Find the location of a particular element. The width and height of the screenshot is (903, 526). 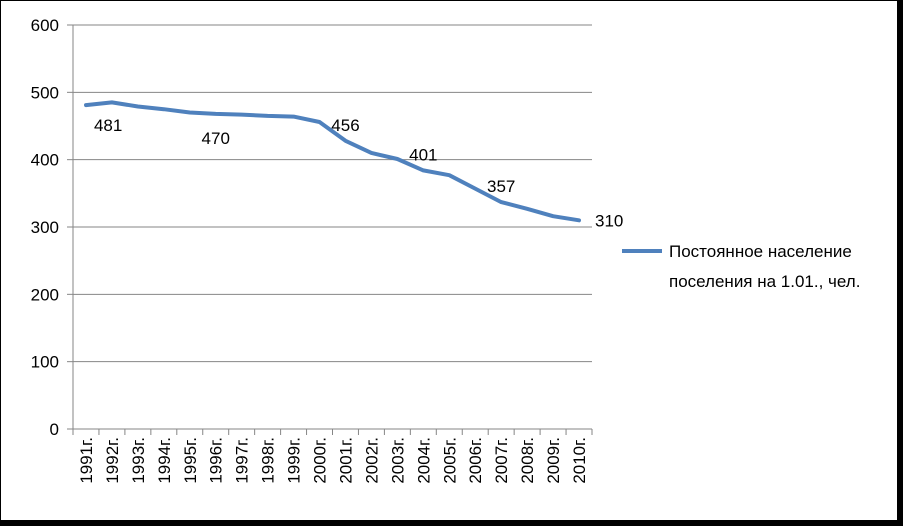

x-tick-label: 2010г. is located at coordinates (579, 460).